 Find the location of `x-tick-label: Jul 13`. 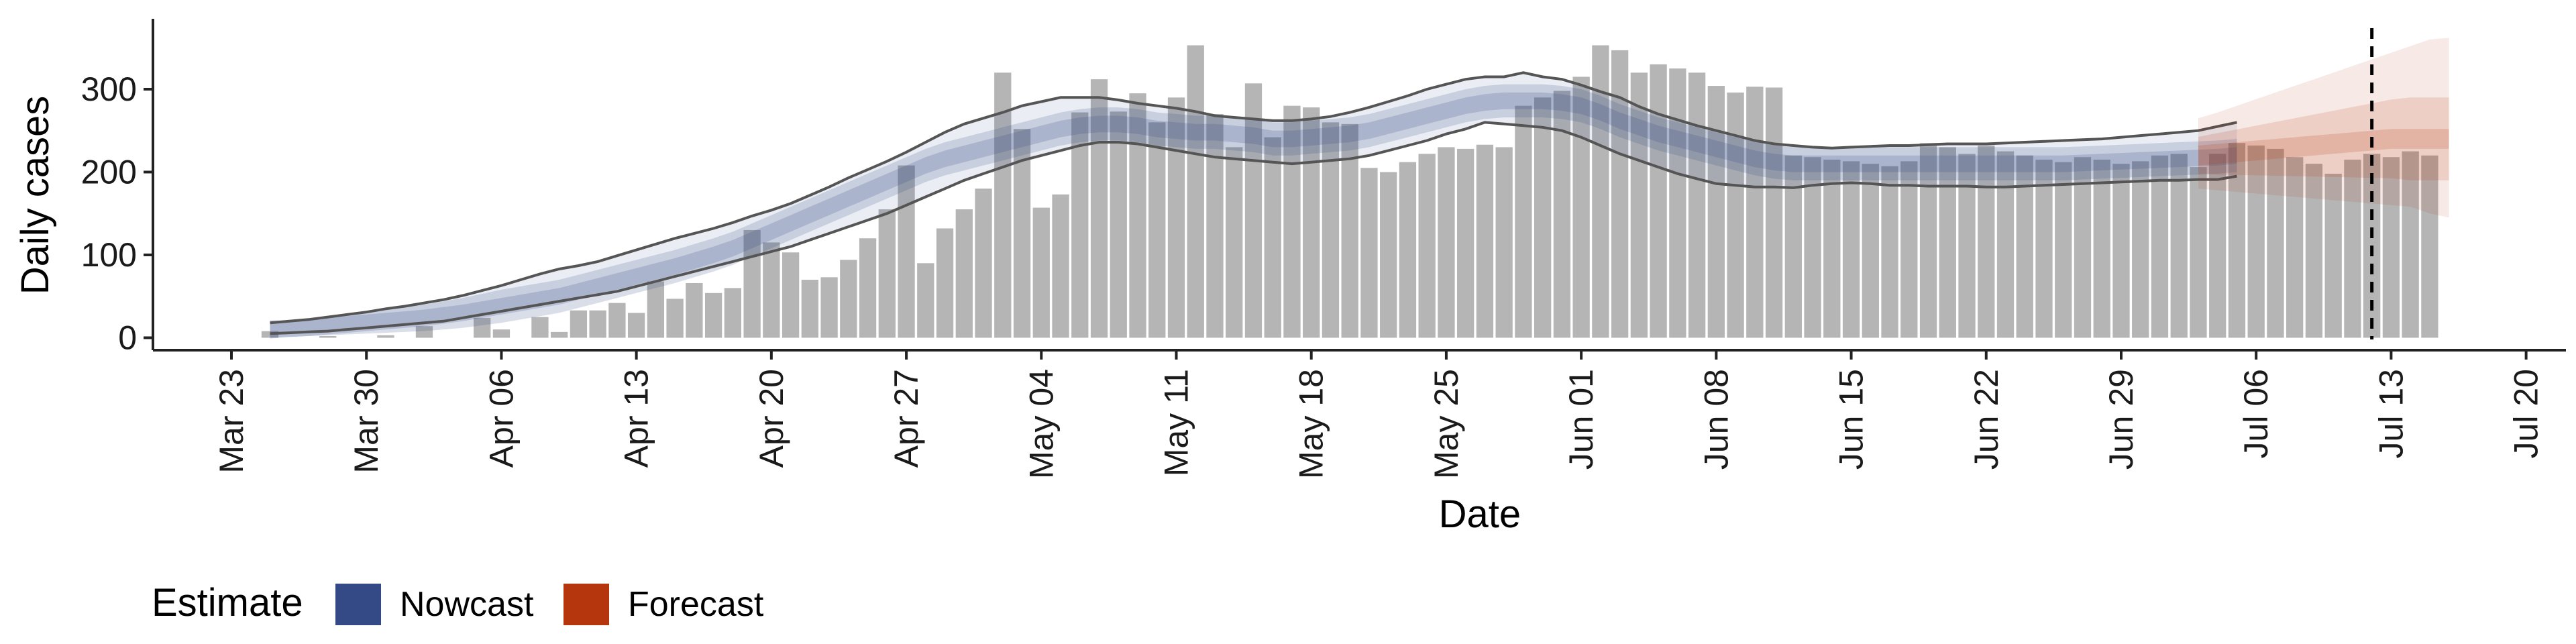

x-tick-label: Jul 13 is located at coordinates (2391, 413).